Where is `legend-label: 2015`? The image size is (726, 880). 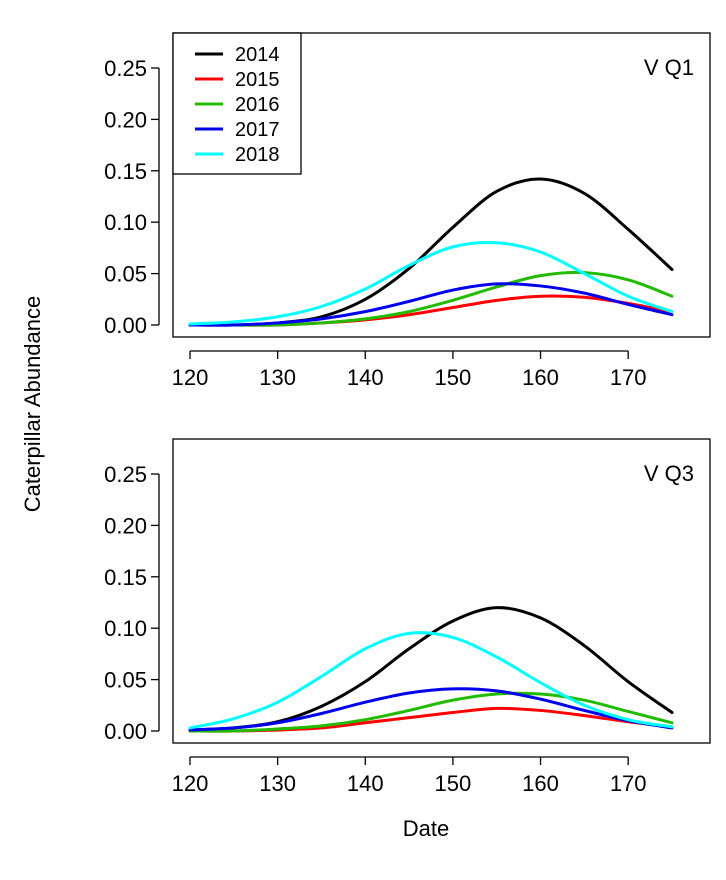
legend-label: 2015 is located at coordinates (257, 80).